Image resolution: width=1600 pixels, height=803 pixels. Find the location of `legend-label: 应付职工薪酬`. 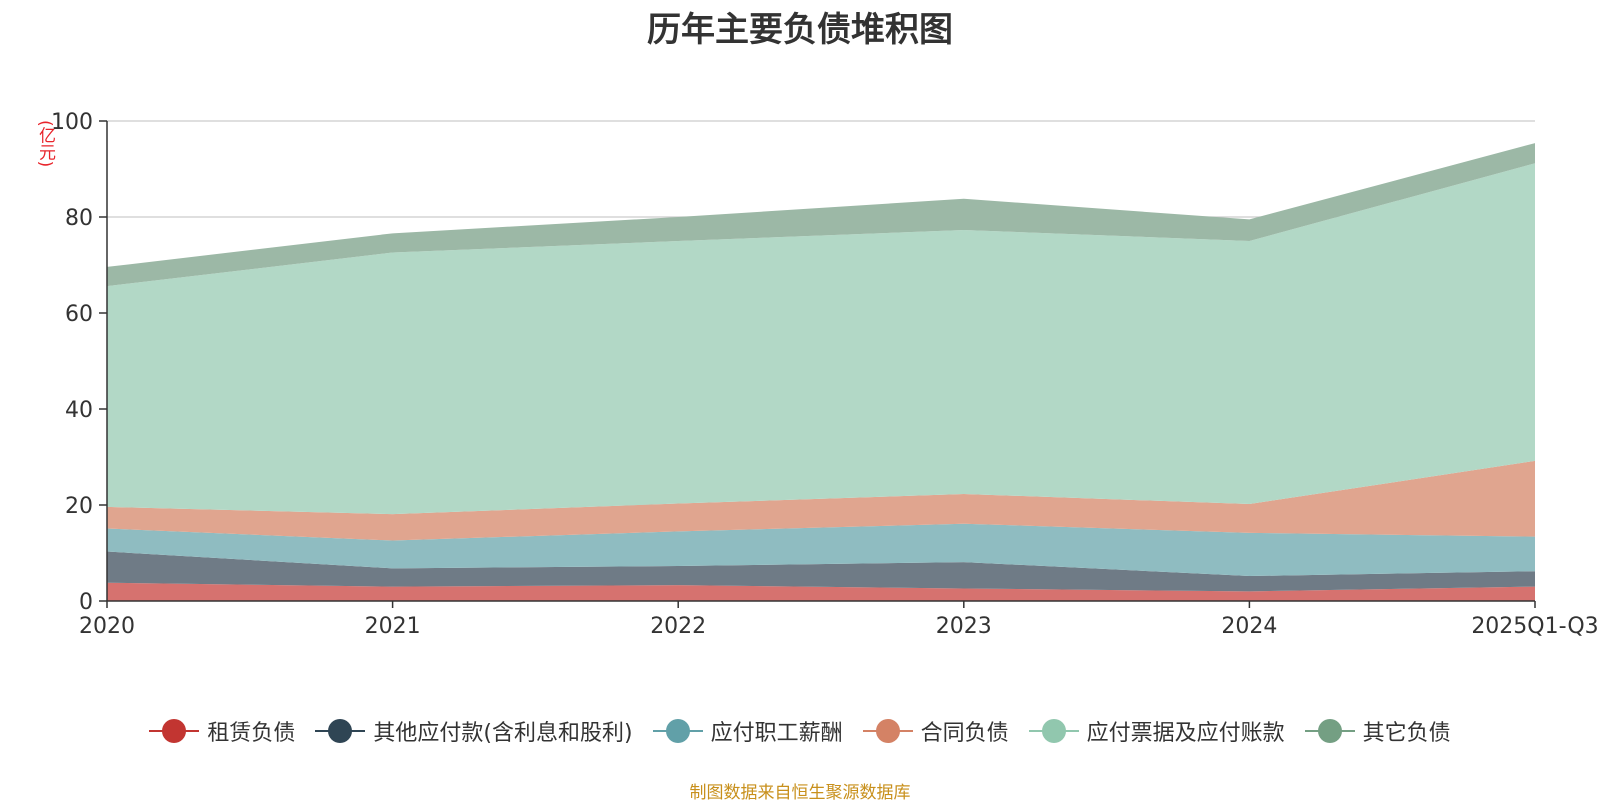

legend-label: 应付职工薪酬 is located at coordinates (776, 733).